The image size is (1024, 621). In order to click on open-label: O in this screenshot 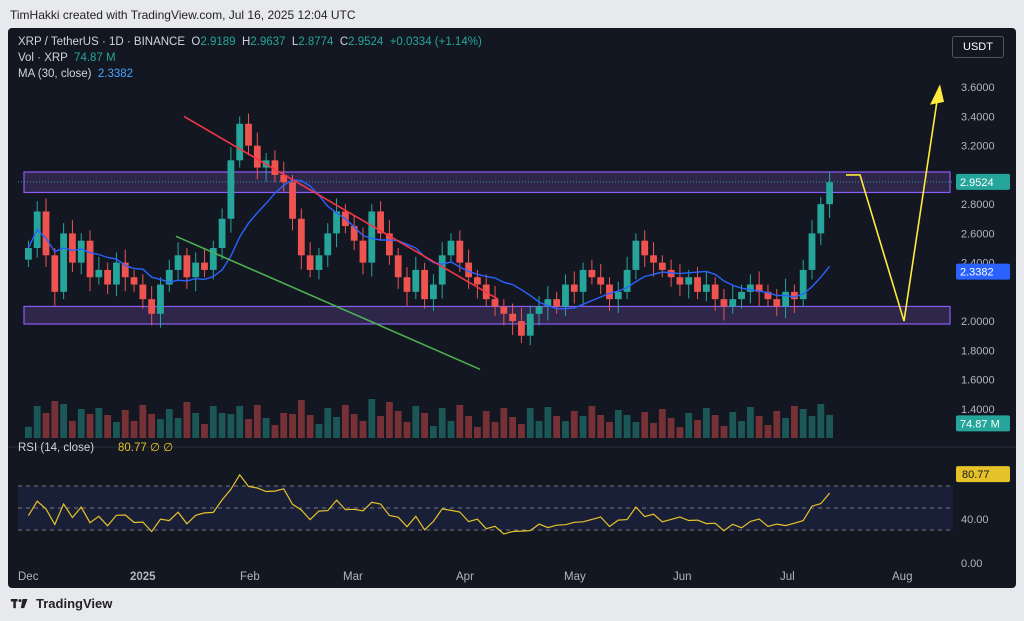, I will do `click(196, 42)`.